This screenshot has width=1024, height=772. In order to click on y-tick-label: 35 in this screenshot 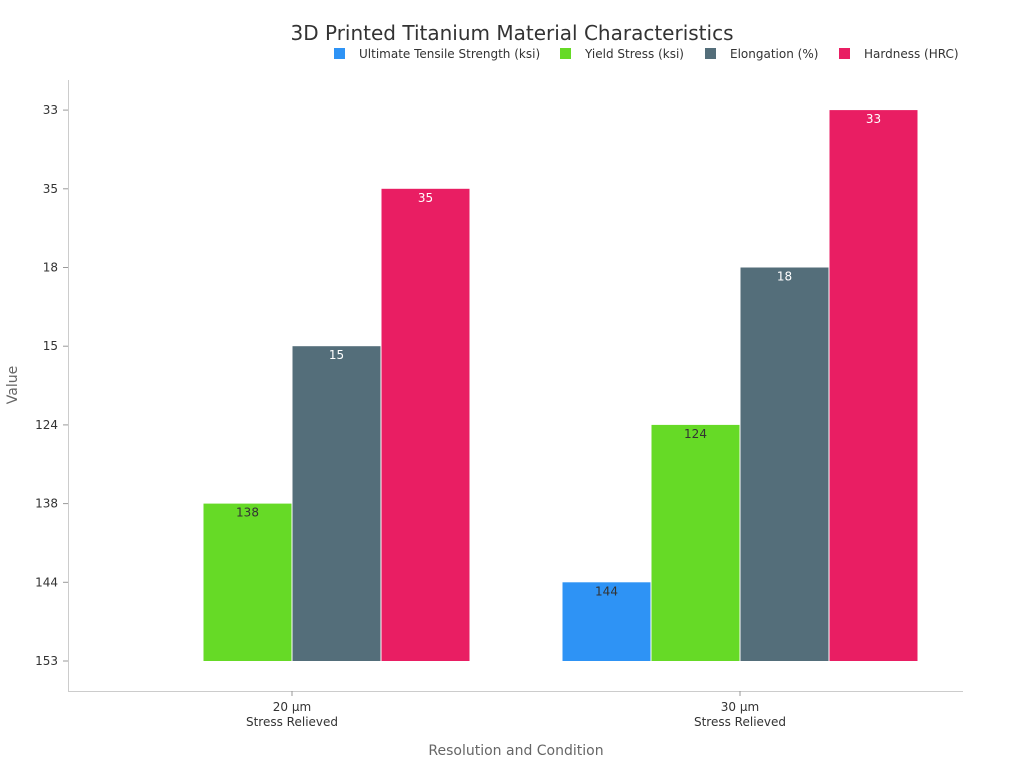, I will do `click(50, 189)`.